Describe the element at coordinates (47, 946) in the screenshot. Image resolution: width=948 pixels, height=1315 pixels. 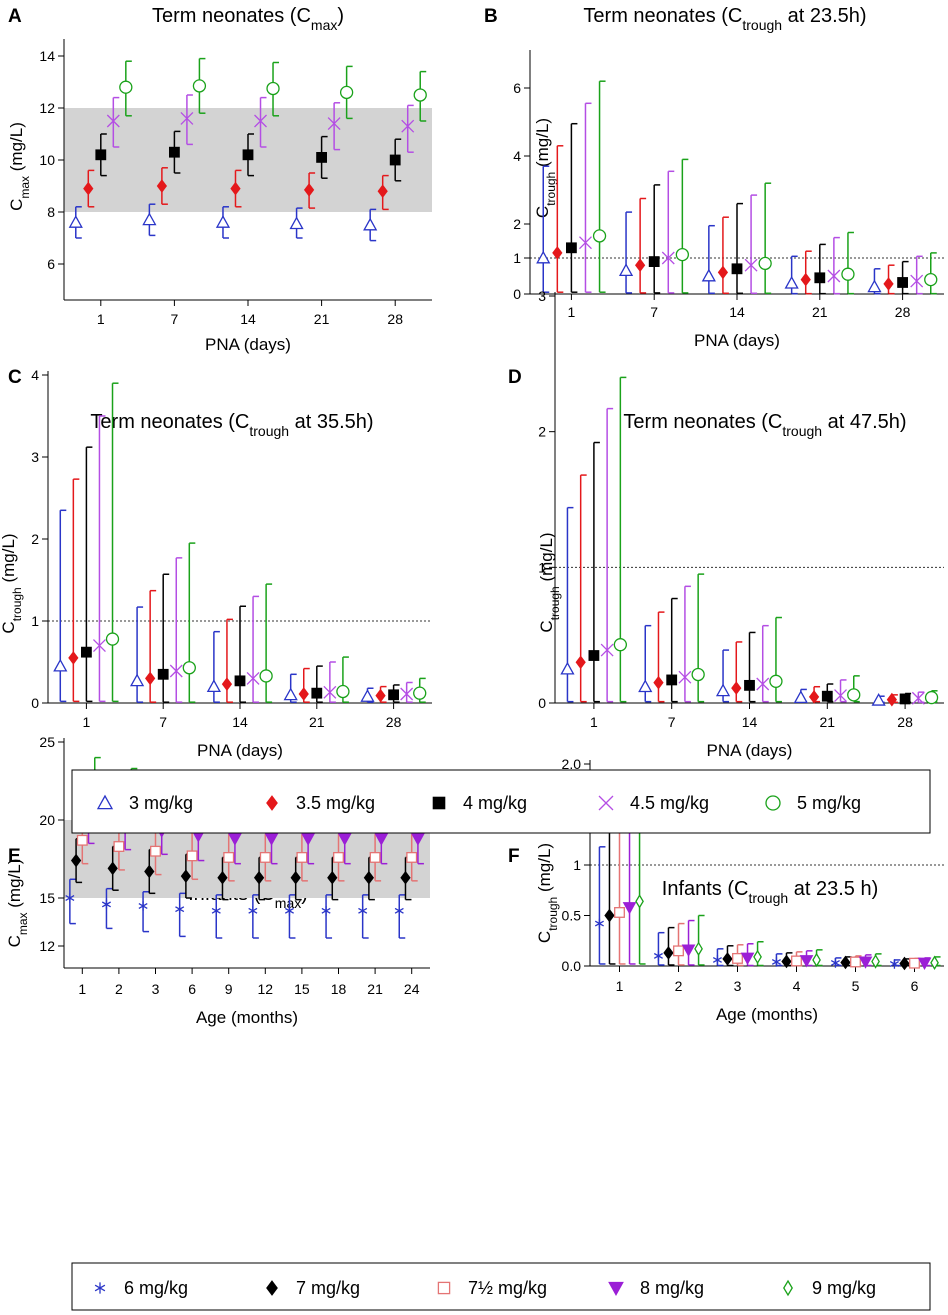
I see `y-tick-label: 12` at that location.